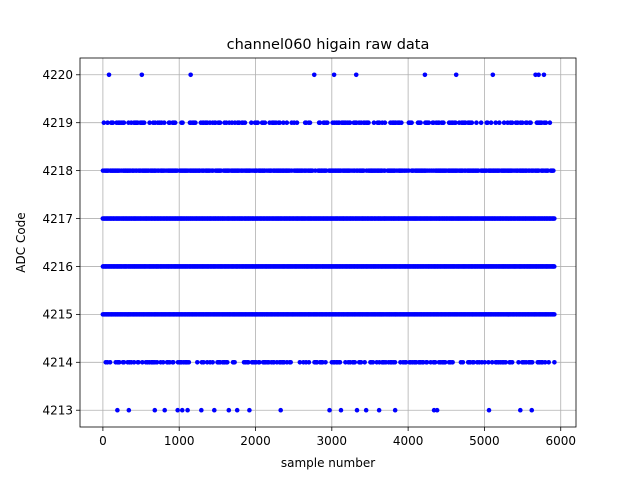 This screenshot has height=480, width=640. Describe the element at coordinates (57, 315) in the screenshot. I see `y-tick-label: 4215` at that location.